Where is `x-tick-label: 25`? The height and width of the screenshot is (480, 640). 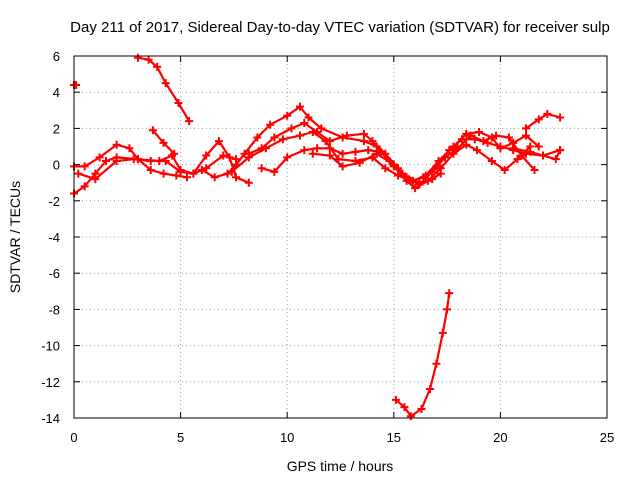 x-tick-label: 25 is located at coordinates (607, 437).